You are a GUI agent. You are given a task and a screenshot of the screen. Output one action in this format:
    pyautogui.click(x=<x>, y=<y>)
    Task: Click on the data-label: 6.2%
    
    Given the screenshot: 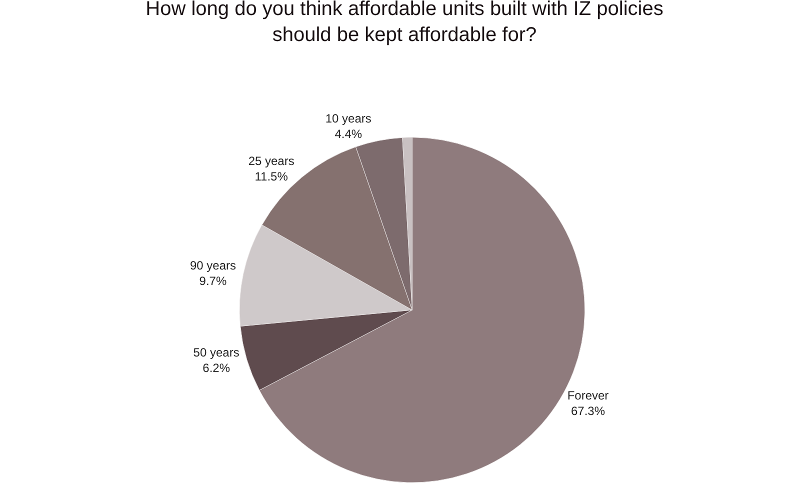 What is the action you would take?
    pyautogui.click(x=216, y=368)
    